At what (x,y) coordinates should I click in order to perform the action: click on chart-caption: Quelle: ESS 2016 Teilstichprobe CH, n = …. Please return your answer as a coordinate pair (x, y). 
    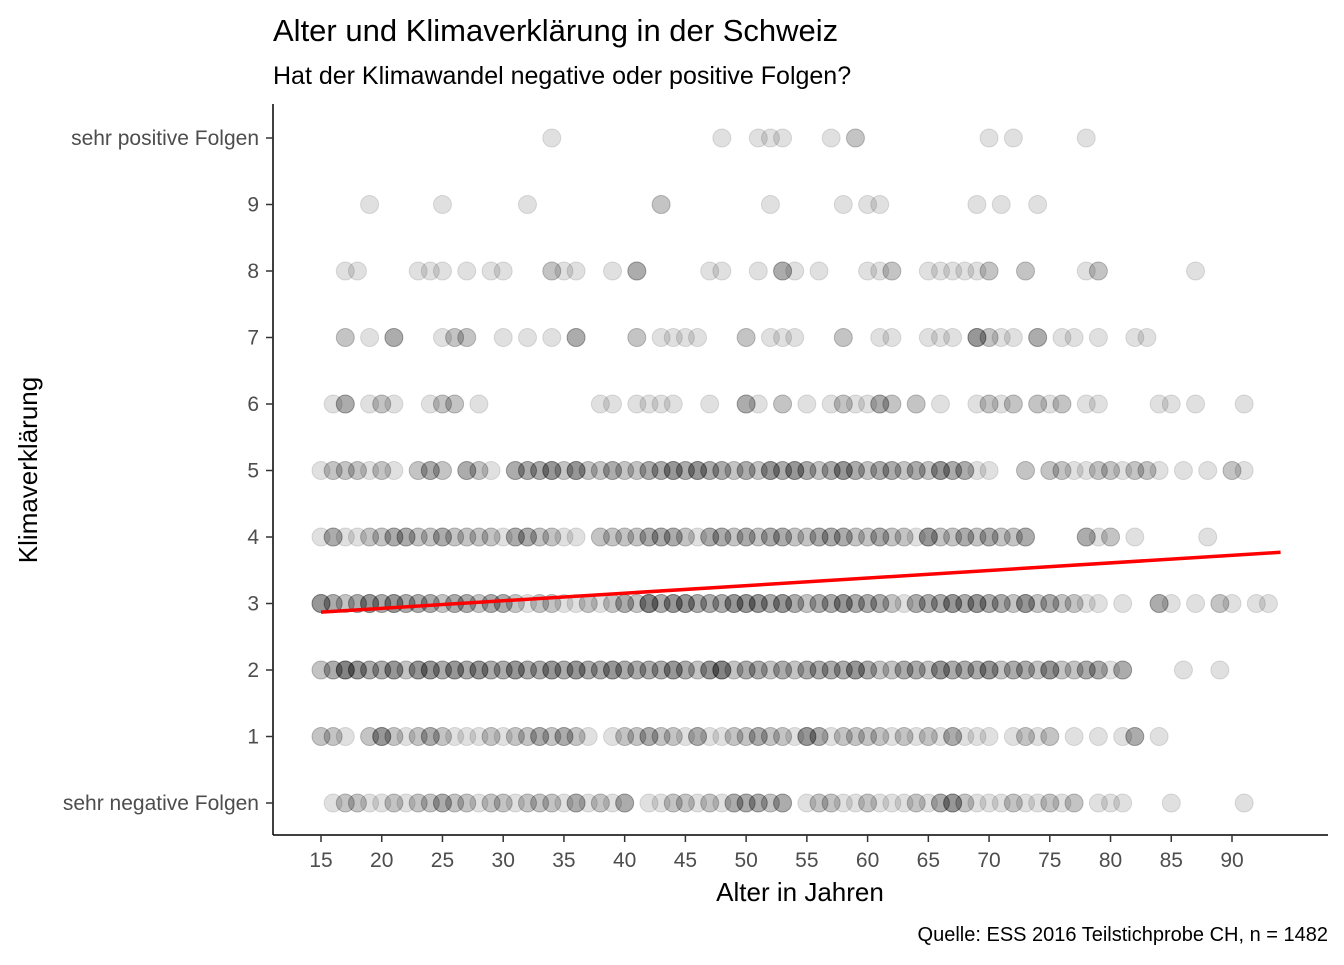
    Looking at the image, I should click on (1123, 935).